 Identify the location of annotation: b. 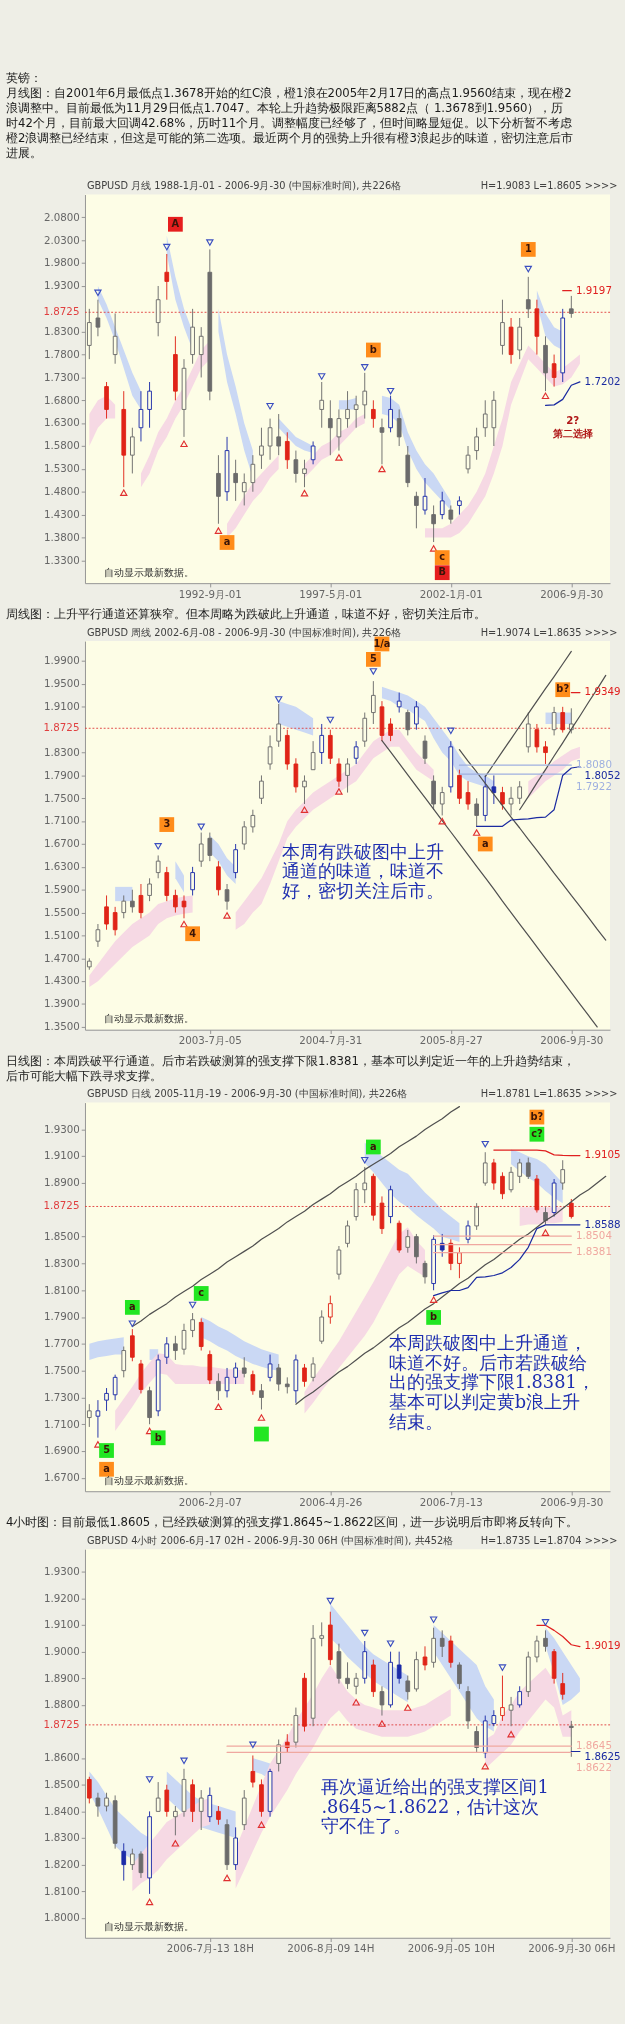
(158, 1437).